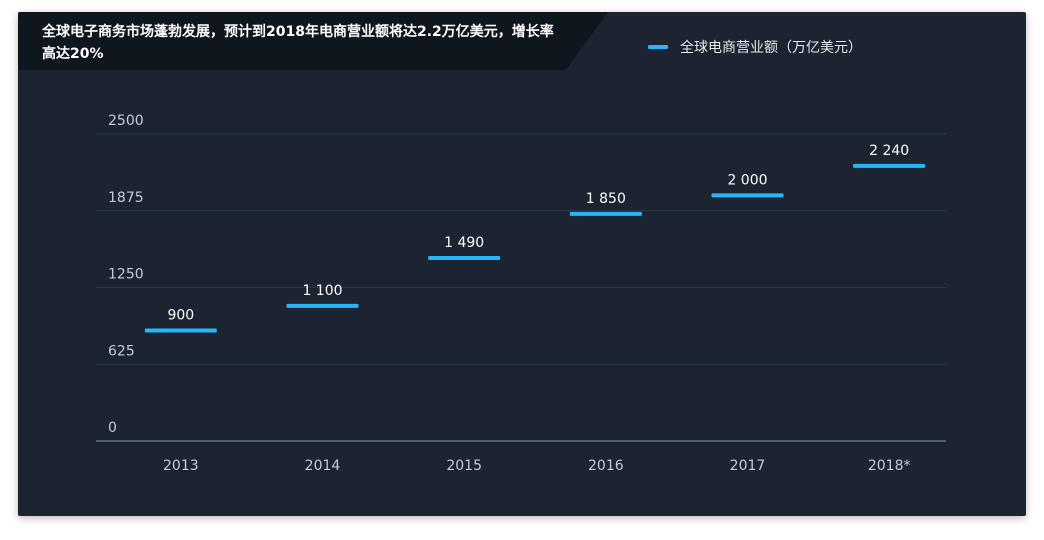  Describe the element at coordinates (126, 121) in the screenshot. I see `y-tick-label: 2500` at that location.